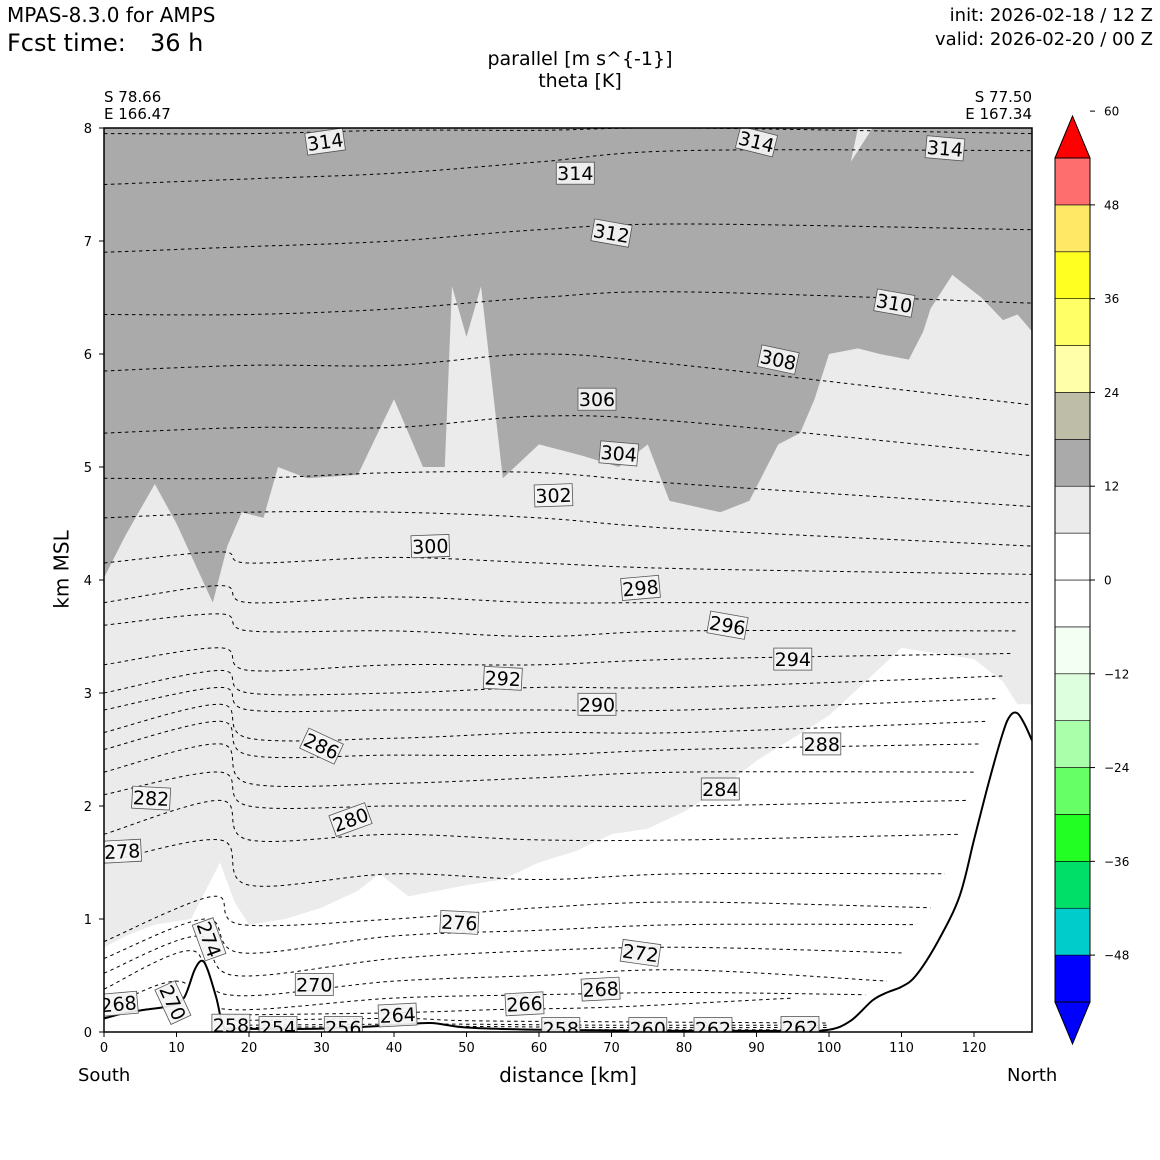  Describe the element at coordinates (88, 242) in the screenshot. I see `y-tick-label: 7` at that location.